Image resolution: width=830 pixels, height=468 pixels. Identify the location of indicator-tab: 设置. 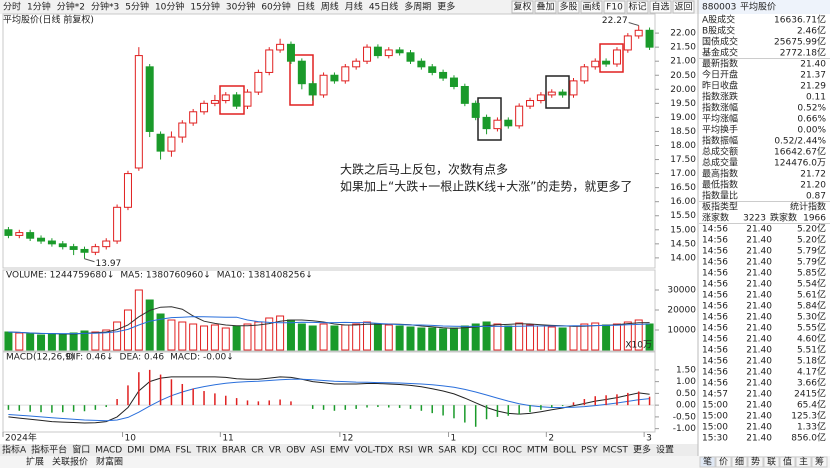
(665, 450).